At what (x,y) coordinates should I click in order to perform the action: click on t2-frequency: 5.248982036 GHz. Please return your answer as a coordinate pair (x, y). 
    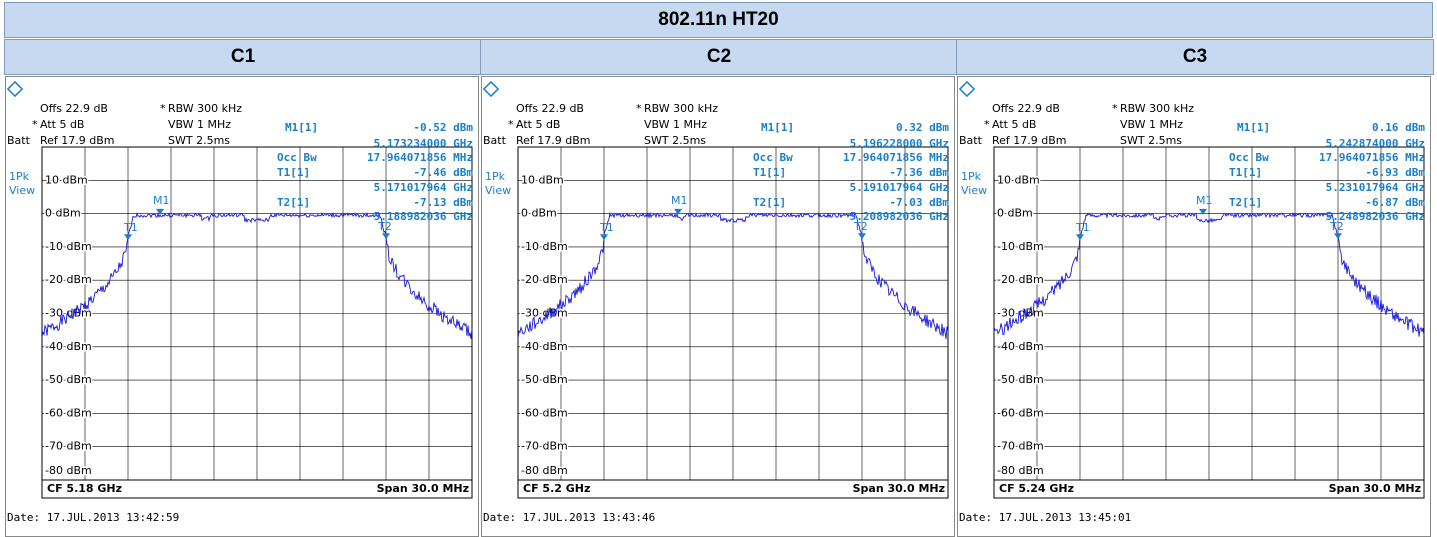
    Looking at the image, I should click on (1375, 216).